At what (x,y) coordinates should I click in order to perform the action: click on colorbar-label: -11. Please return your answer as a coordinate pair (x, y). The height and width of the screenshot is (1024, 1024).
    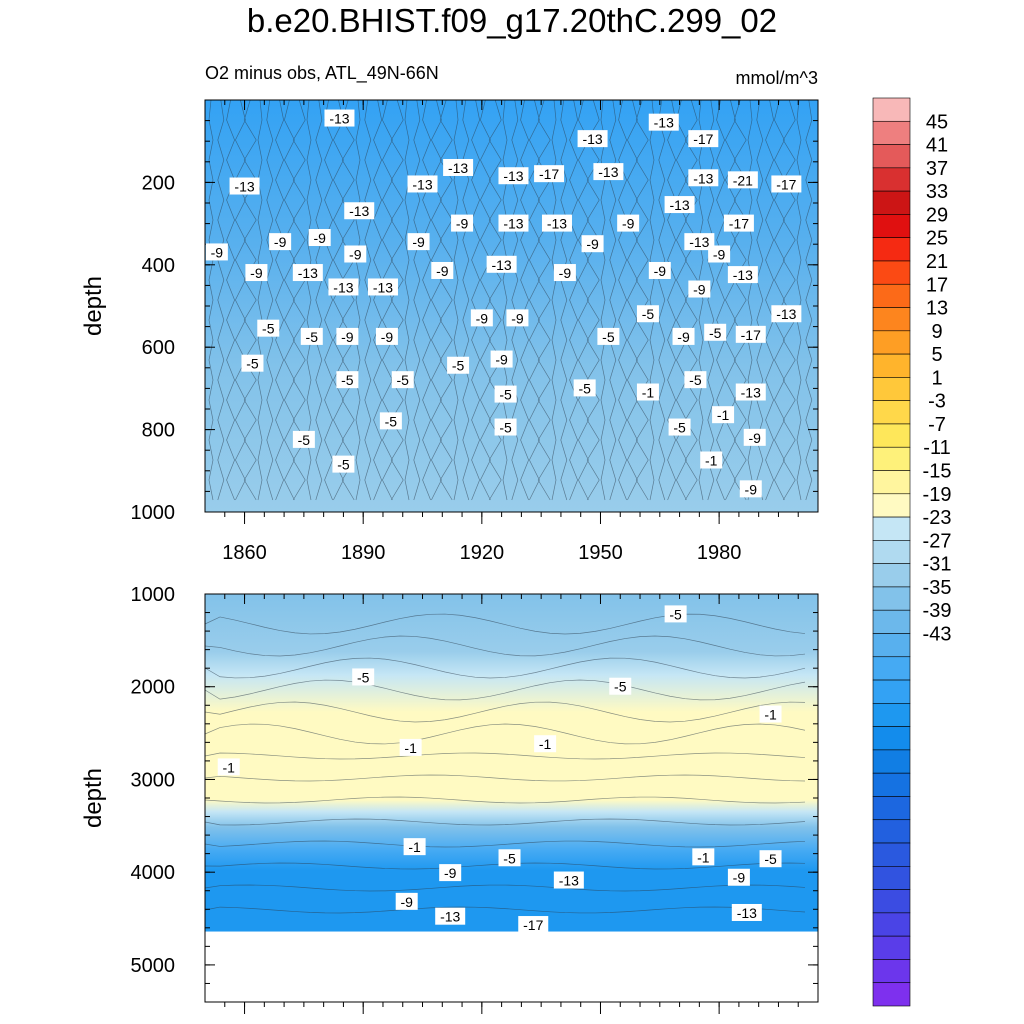
    Looking at the image, I should click on (936, 448).